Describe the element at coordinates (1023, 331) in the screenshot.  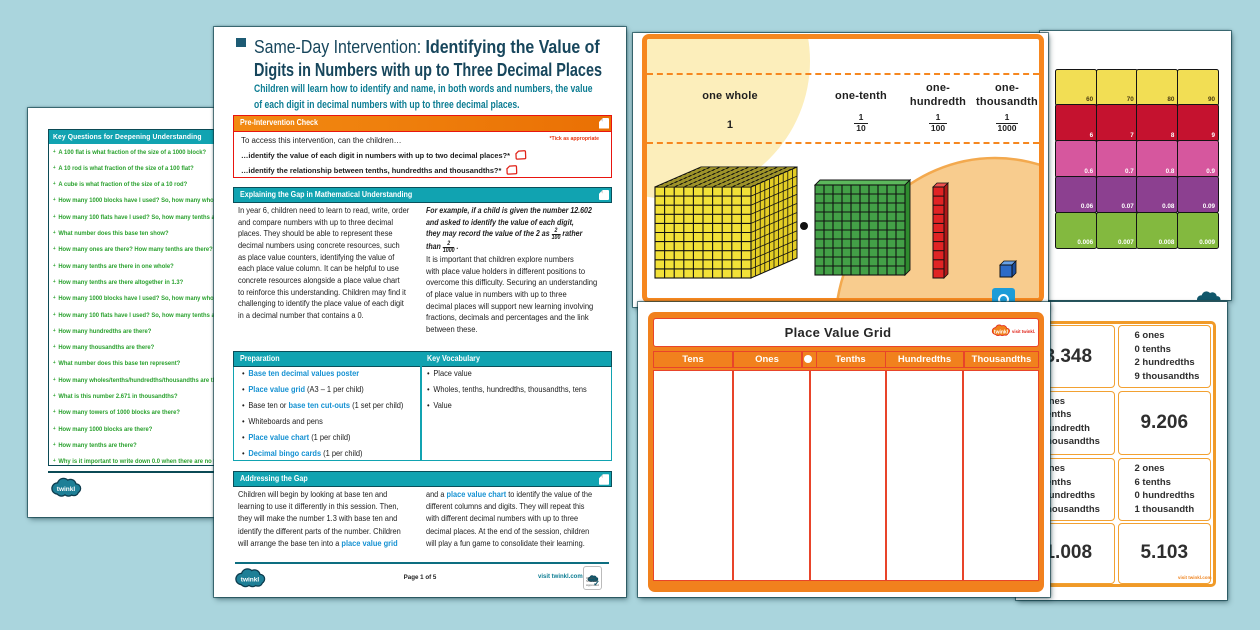
I see `svg-text: visit twinkl.com` at that location.